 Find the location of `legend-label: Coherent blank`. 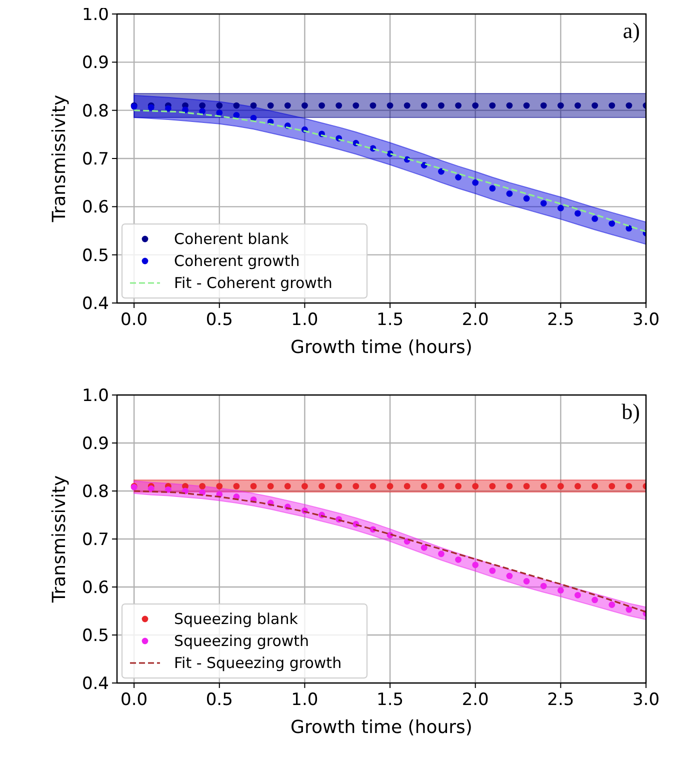

legend-label: Coherent blank is located at coordinates (231, 239).